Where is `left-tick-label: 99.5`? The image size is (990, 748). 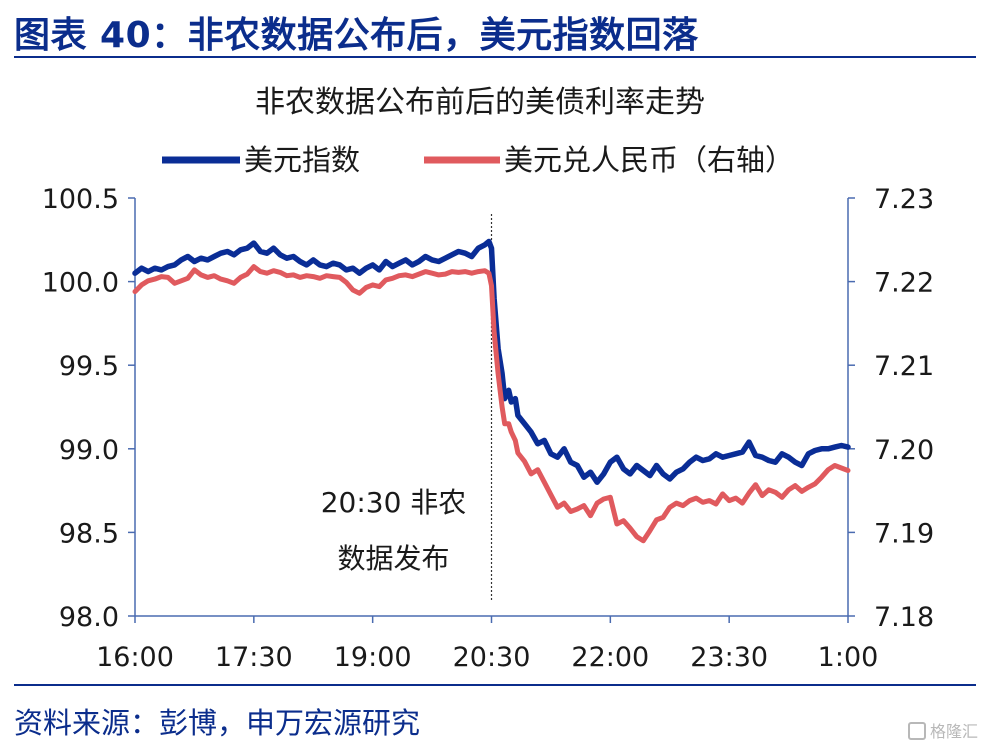
left-tick-label: 99.5 is located at coordinates (89, 366).